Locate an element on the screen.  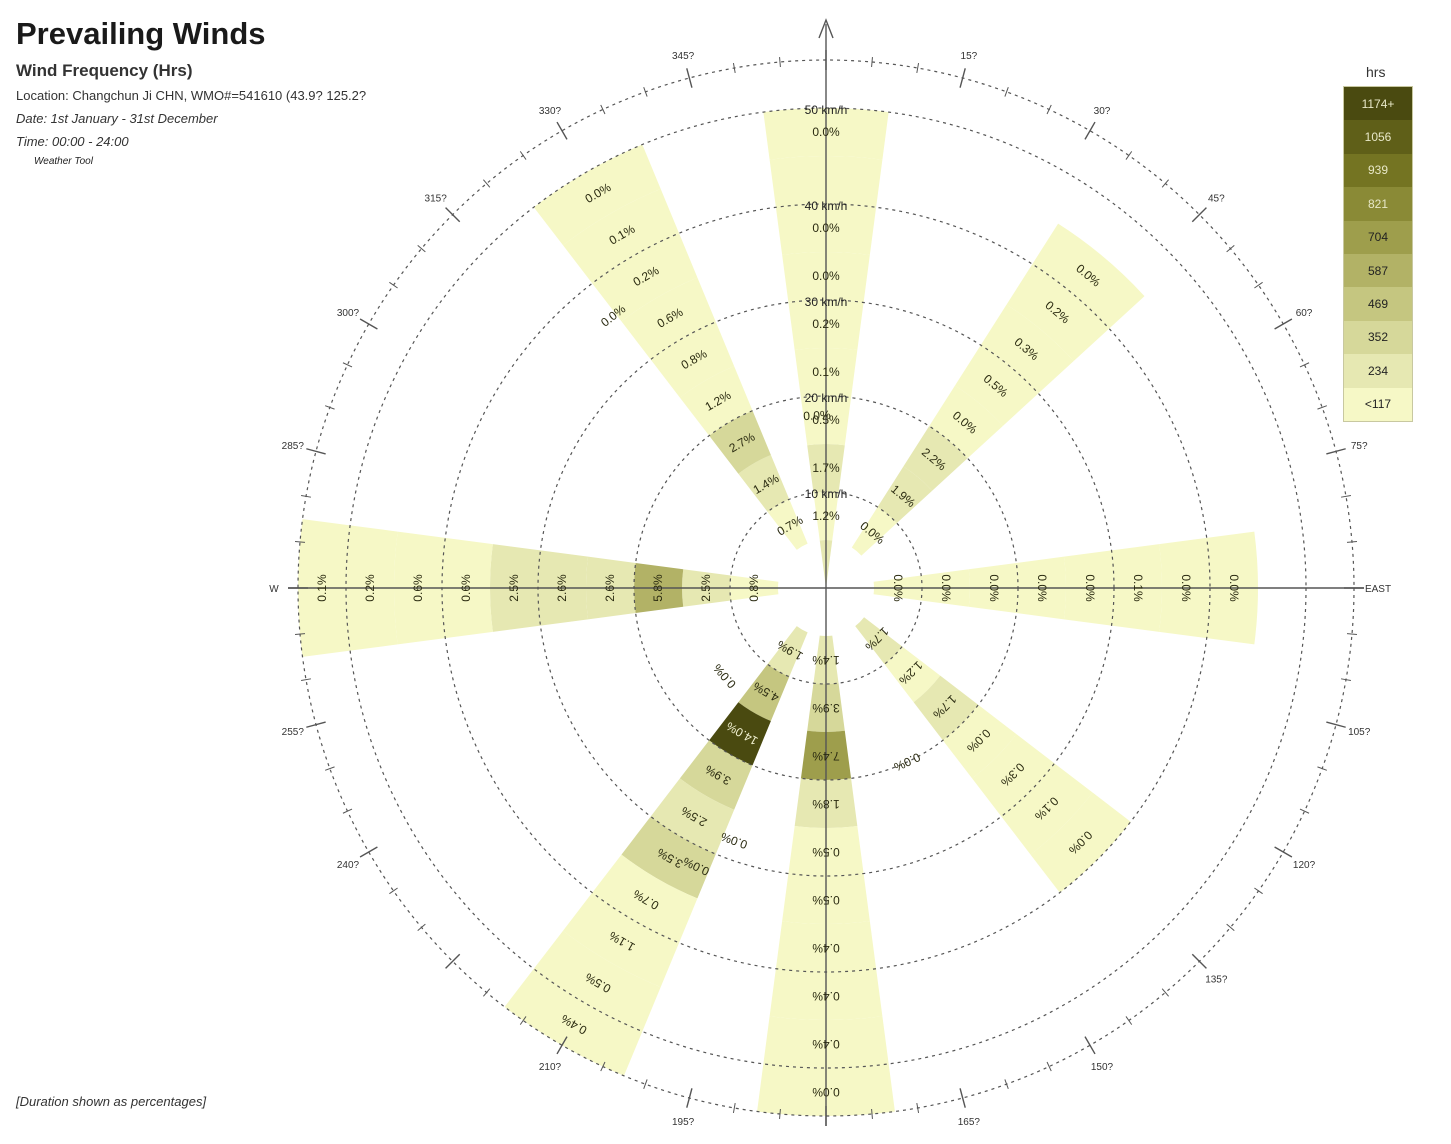
bin-value-label: 2.6% is located at coordinates (610, 588).